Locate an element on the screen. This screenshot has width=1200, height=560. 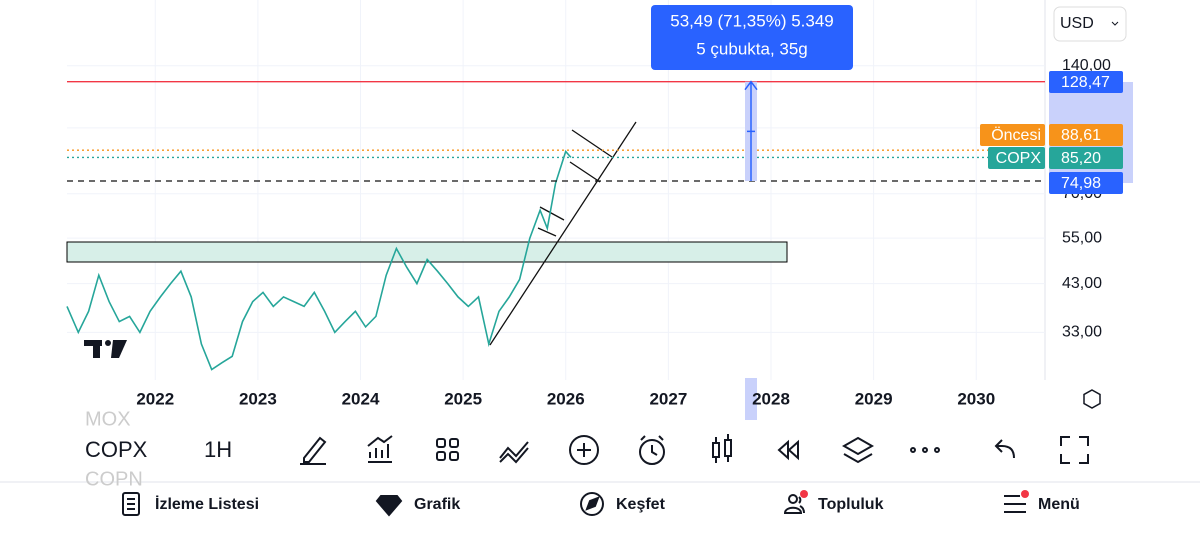
interval: 1H is located at coordinates (218, 449).